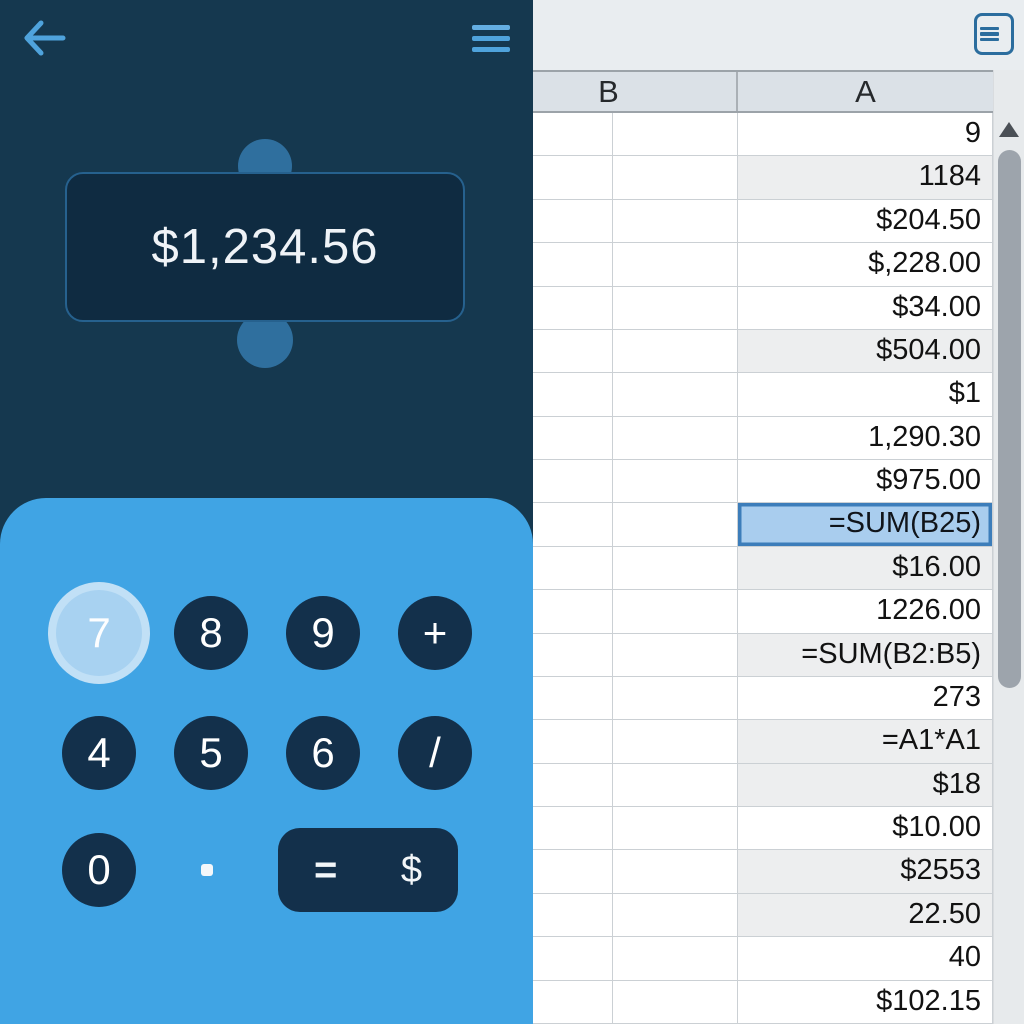 This screenshot has width=1024, height=1024. What do you see at coordinates (865, 915) in the screenshot?
I see `cell-a: 22.50` at bounding box center [865, 915].